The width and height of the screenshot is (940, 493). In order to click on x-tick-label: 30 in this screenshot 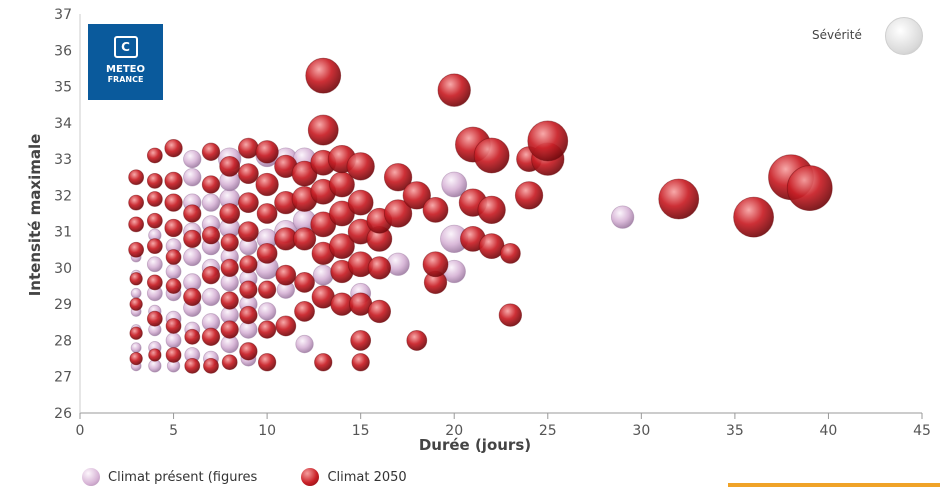, I will do `click(641, 431)`.